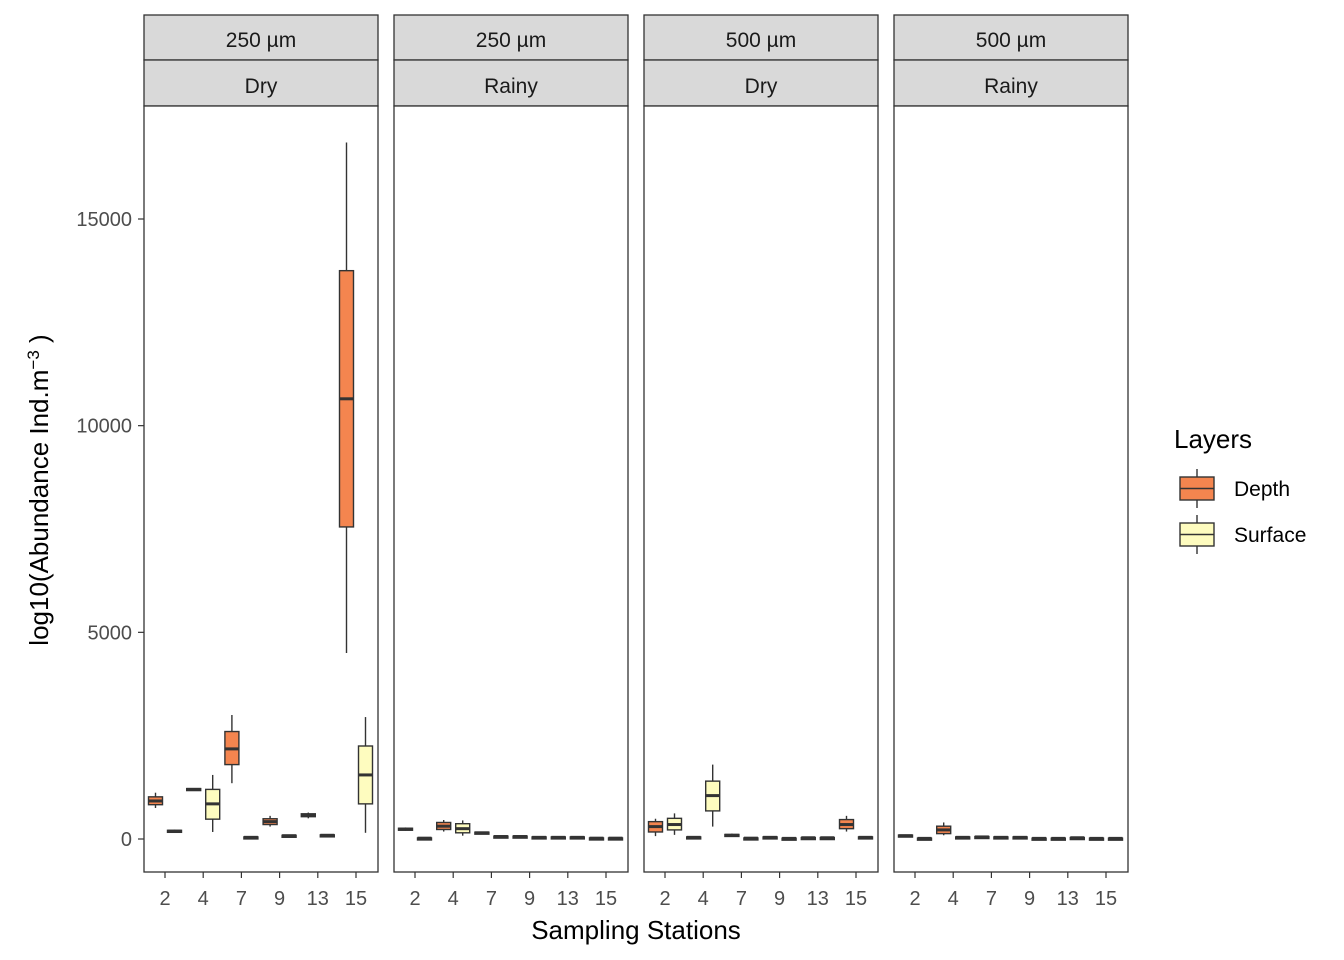 The height and width of the screenshot is (960, 1344). I want to click on y-tick-label: 0, so click(126, 840).